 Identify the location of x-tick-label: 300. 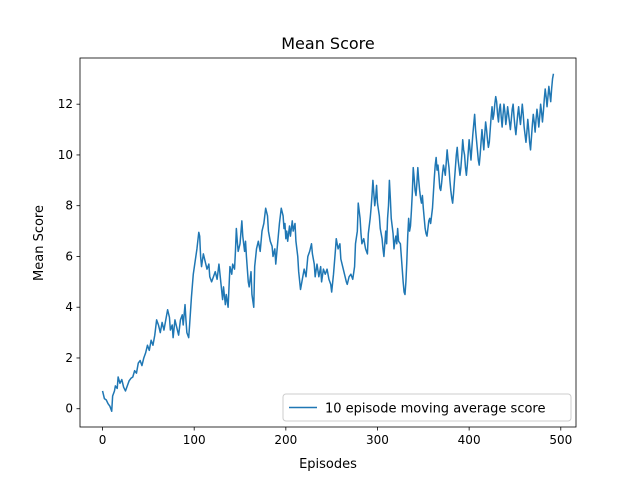
(377, 440).